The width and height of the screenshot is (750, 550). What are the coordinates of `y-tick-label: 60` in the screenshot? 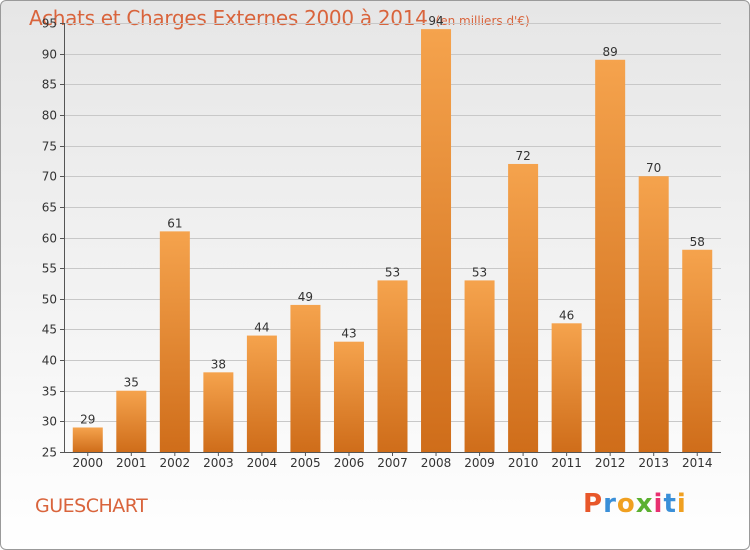 It's located at (49, 239).